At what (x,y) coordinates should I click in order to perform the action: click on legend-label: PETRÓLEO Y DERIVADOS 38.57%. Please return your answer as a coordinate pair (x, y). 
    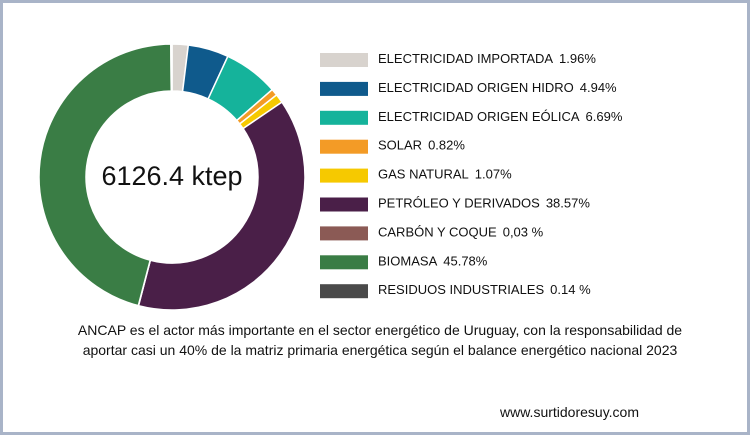
    Looking at the image, I should click on (484, 203).